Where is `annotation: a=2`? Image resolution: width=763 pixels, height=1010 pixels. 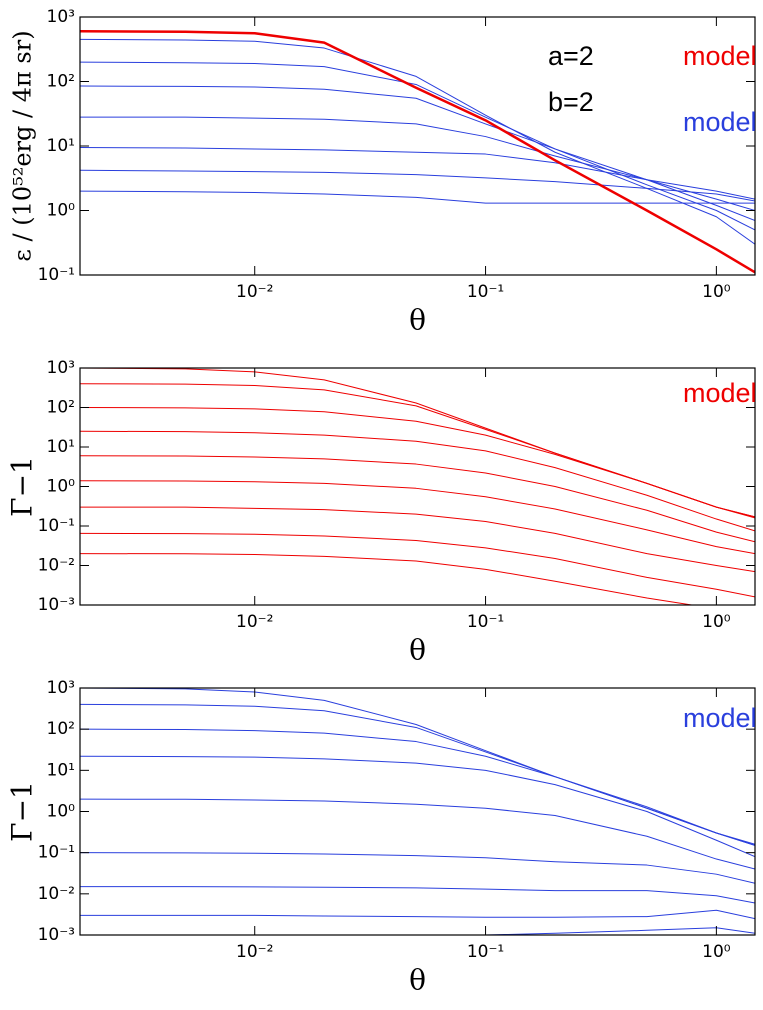
annotation: a=2 is located at coordinates (571, 56).